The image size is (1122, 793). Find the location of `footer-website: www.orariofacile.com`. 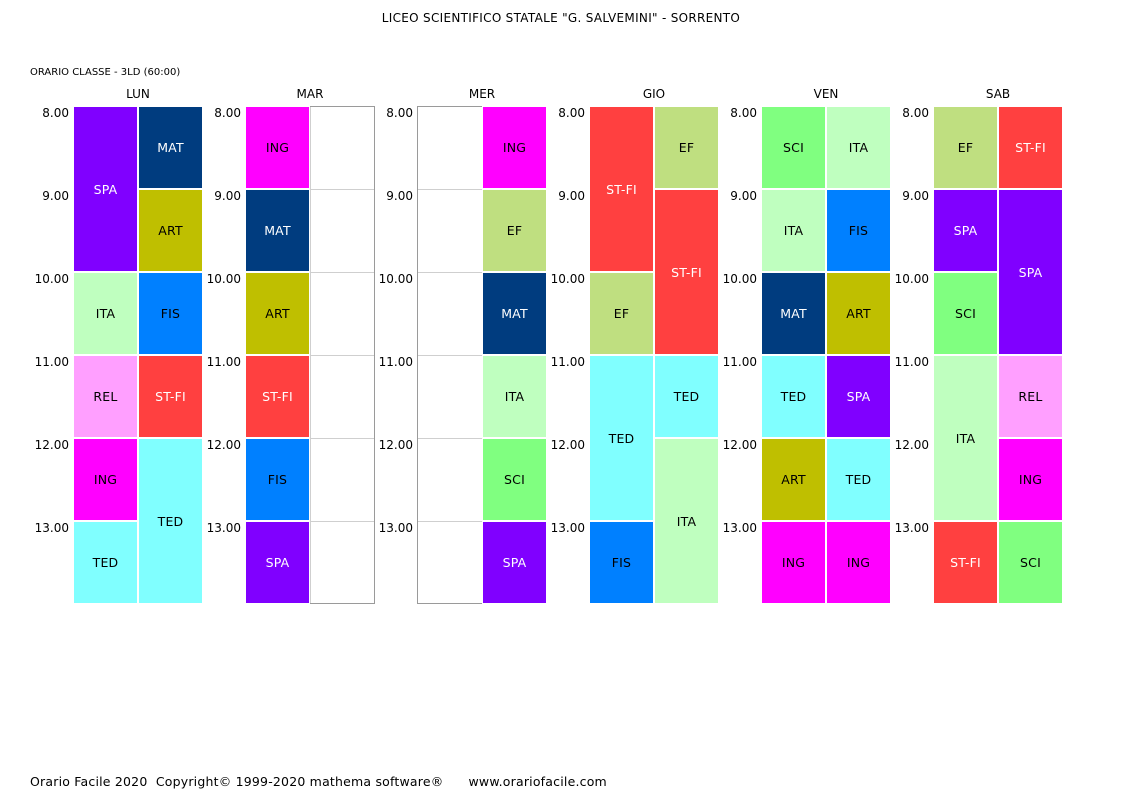

footer-website: www.orariofacile.com is located at coordinates (537, 781).